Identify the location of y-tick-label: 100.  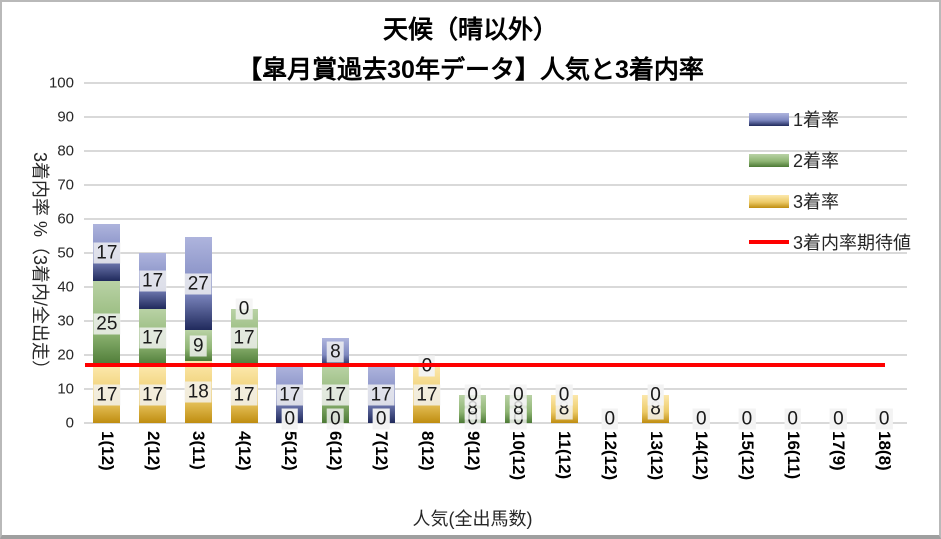
(61, 83).